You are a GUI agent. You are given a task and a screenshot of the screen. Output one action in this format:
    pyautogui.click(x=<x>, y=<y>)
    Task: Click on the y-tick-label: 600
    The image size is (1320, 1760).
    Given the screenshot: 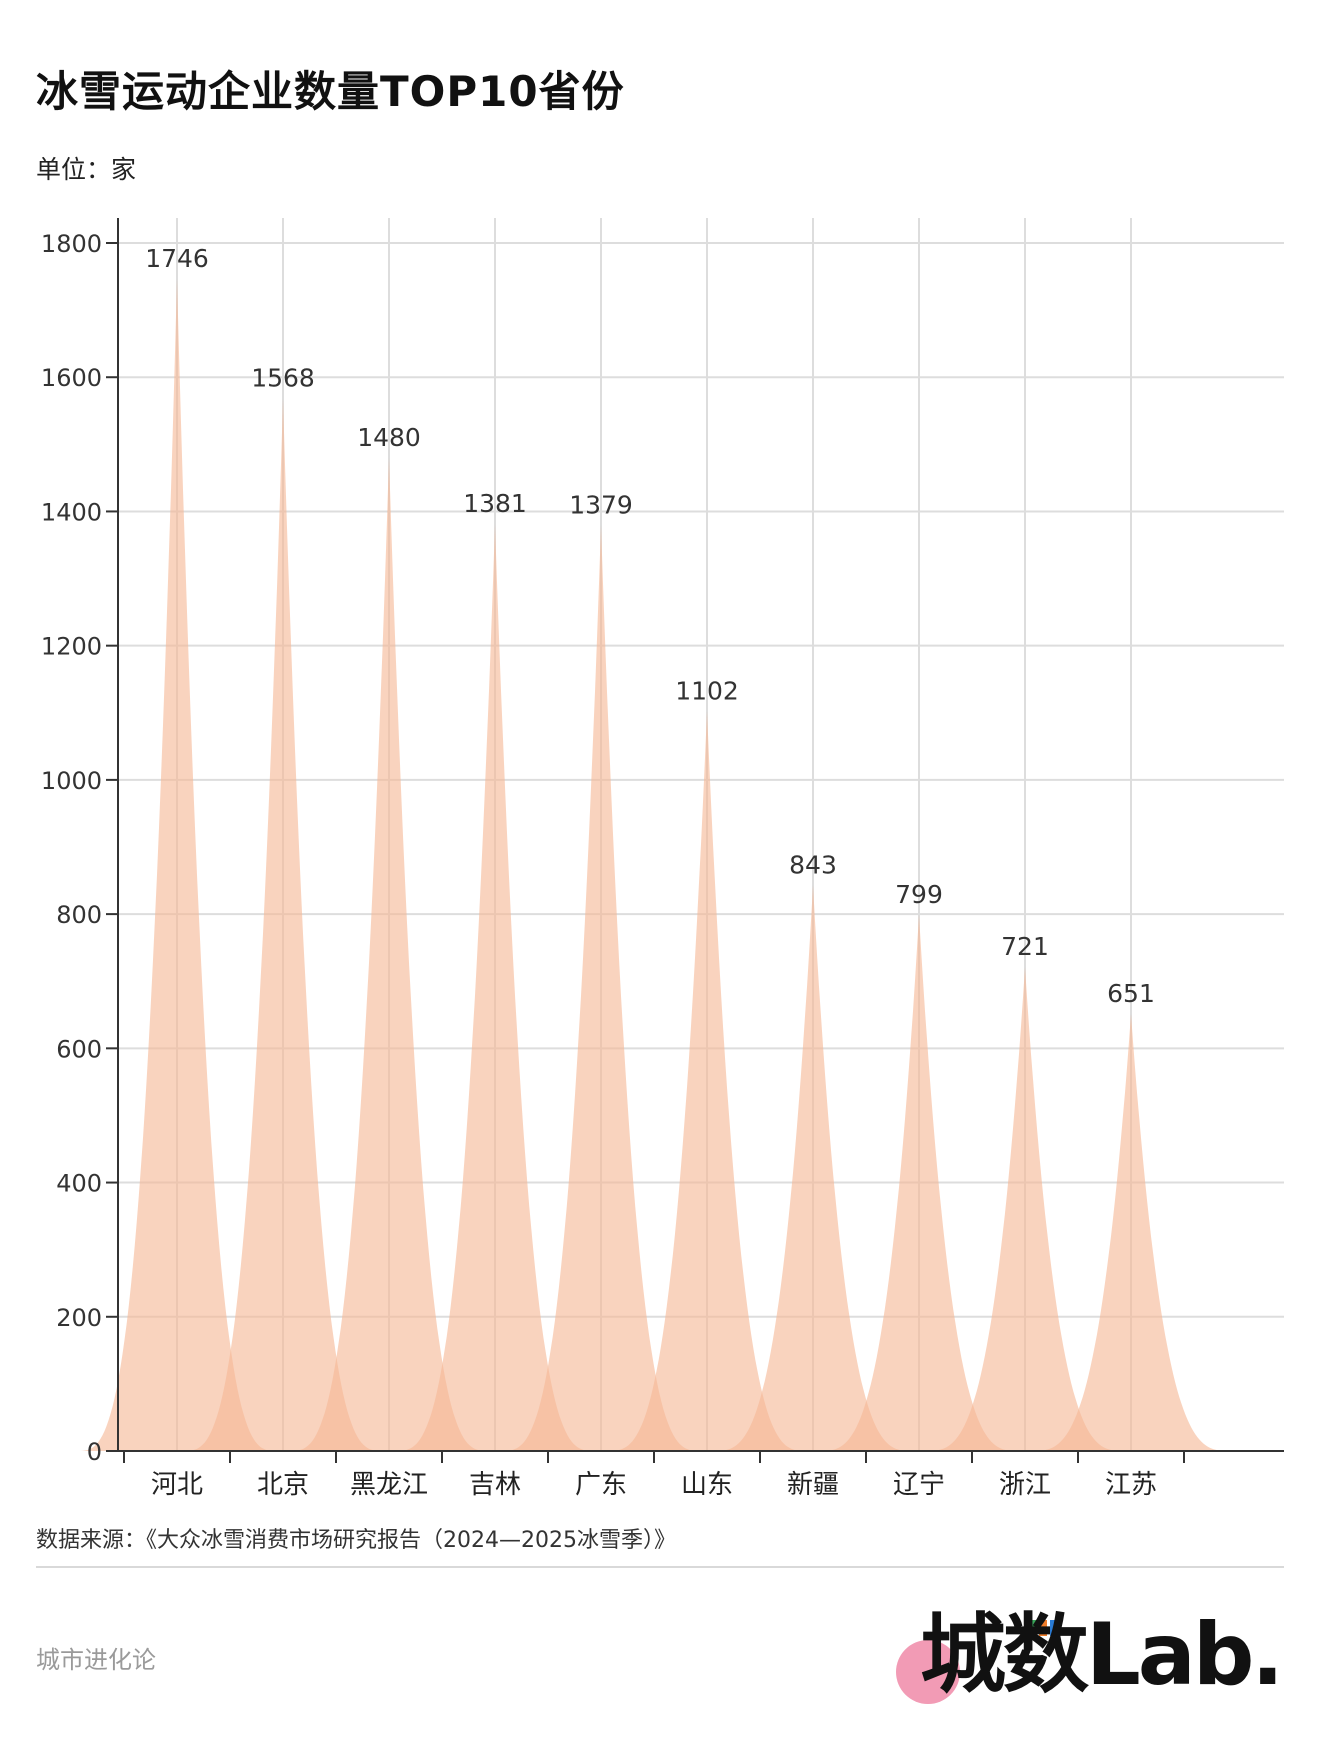 What is the action you would take?
    pyautogui.click(x=79, y=1049)
    